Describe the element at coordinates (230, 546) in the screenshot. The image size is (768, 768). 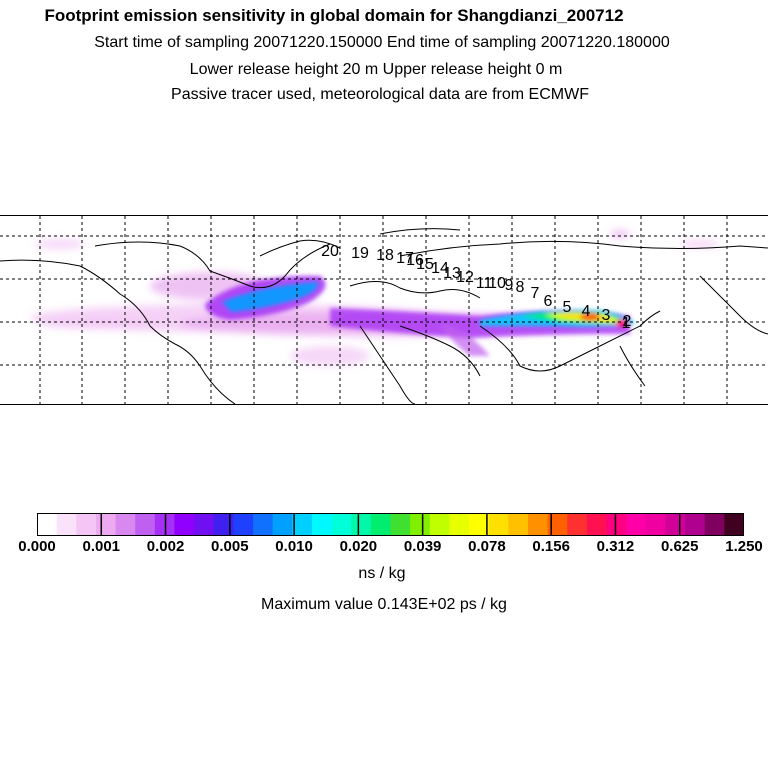
I see `colorbar-tick-label: 0.005` at that location.